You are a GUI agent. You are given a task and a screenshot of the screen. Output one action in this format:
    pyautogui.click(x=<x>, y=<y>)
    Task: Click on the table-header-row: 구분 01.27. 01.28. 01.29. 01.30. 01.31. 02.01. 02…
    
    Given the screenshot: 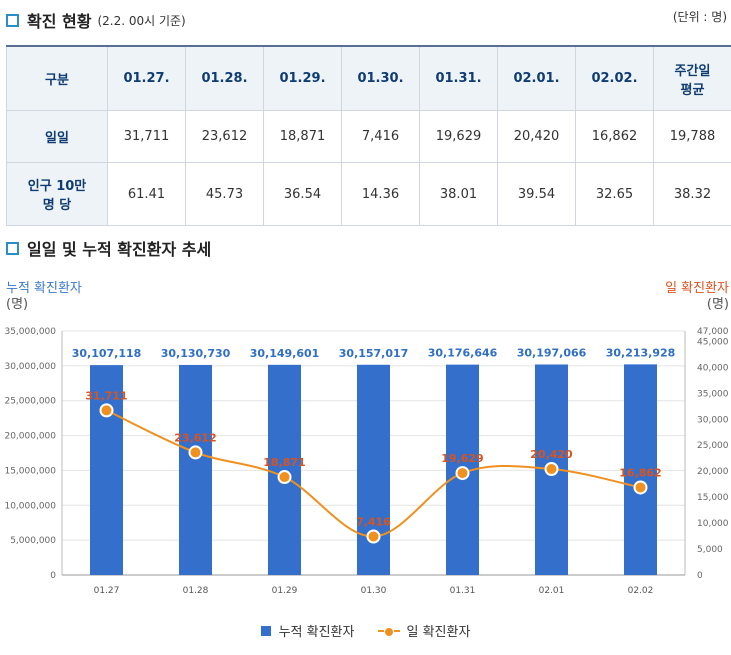 What is the action you would take?
    pyautogui.click(x=368, y=78)
    